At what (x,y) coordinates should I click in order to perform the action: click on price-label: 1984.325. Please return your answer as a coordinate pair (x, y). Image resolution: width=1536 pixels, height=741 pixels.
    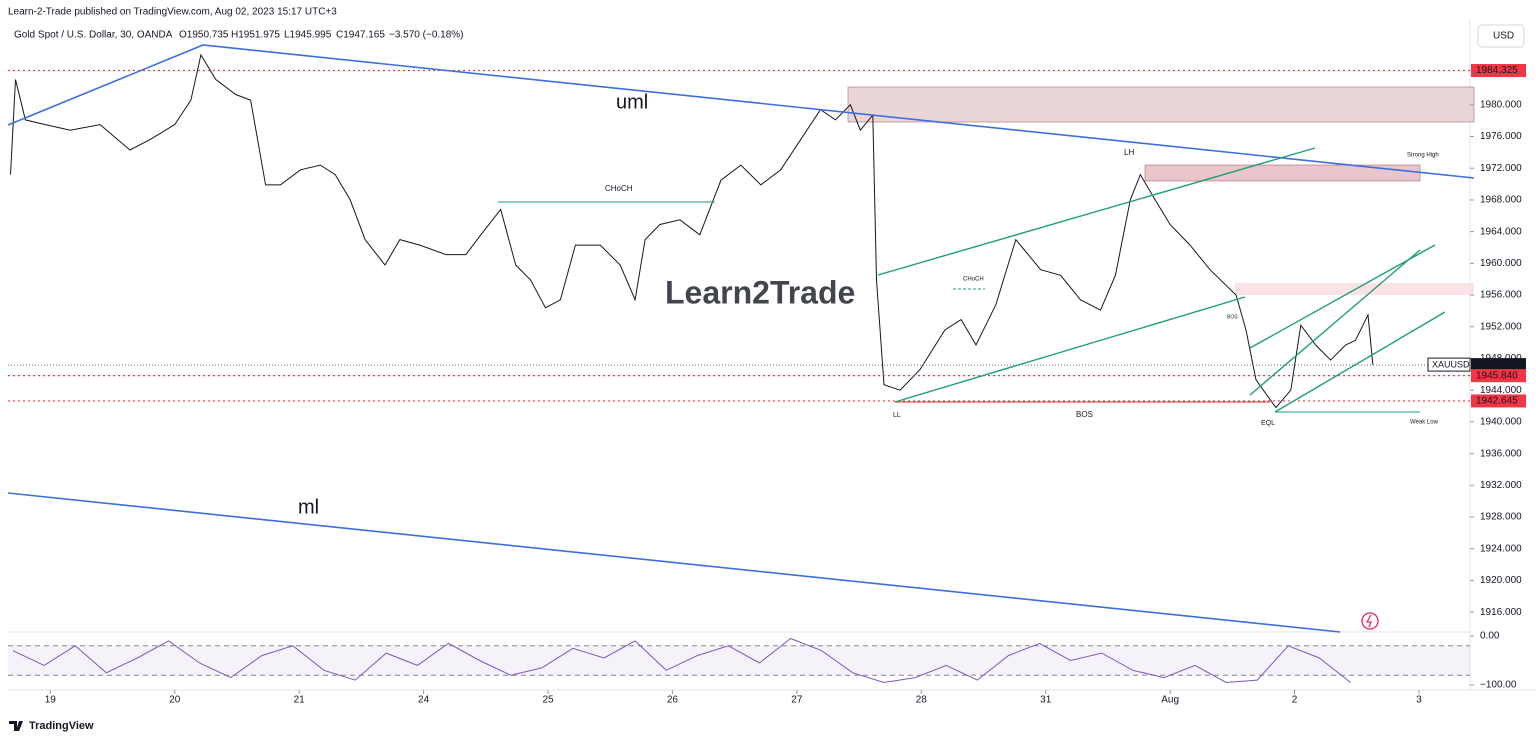
    Looking at the image, I should click on (1497, 70).